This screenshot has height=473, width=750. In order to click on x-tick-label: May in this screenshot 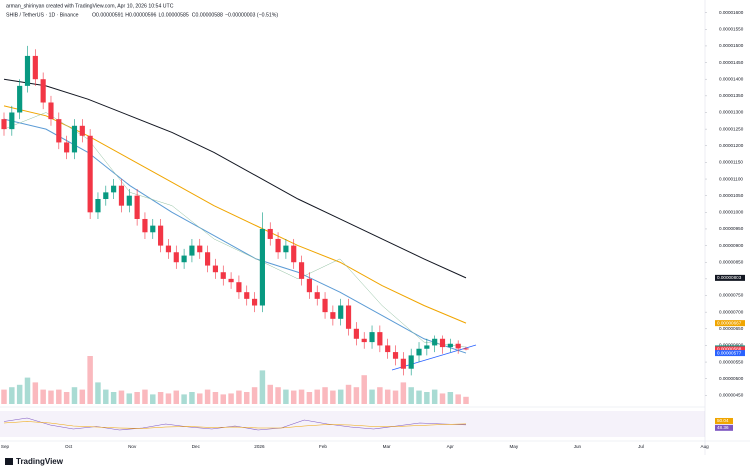, I will do `click(513, 446)`.